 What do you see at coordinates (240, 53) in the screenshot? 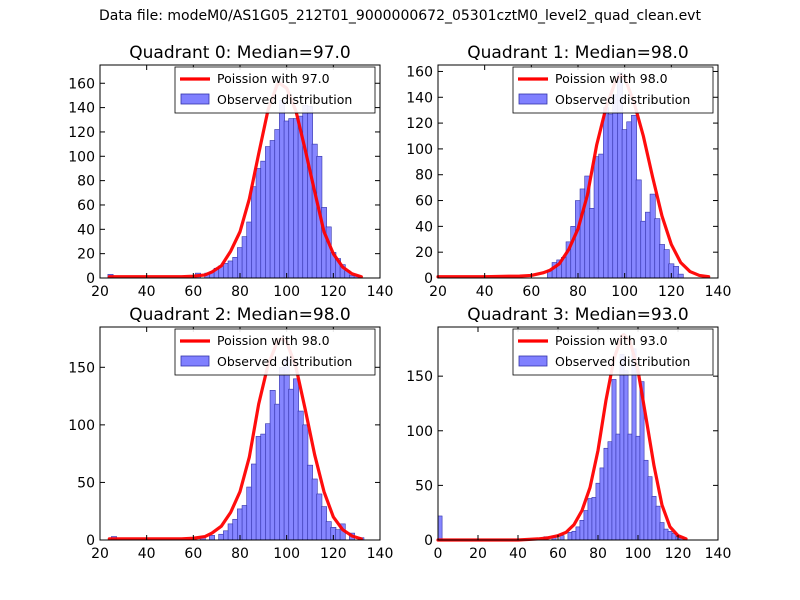
I see `subplot-title: Quadrant 0: Median=97.0` at bounding box center [240, 53].